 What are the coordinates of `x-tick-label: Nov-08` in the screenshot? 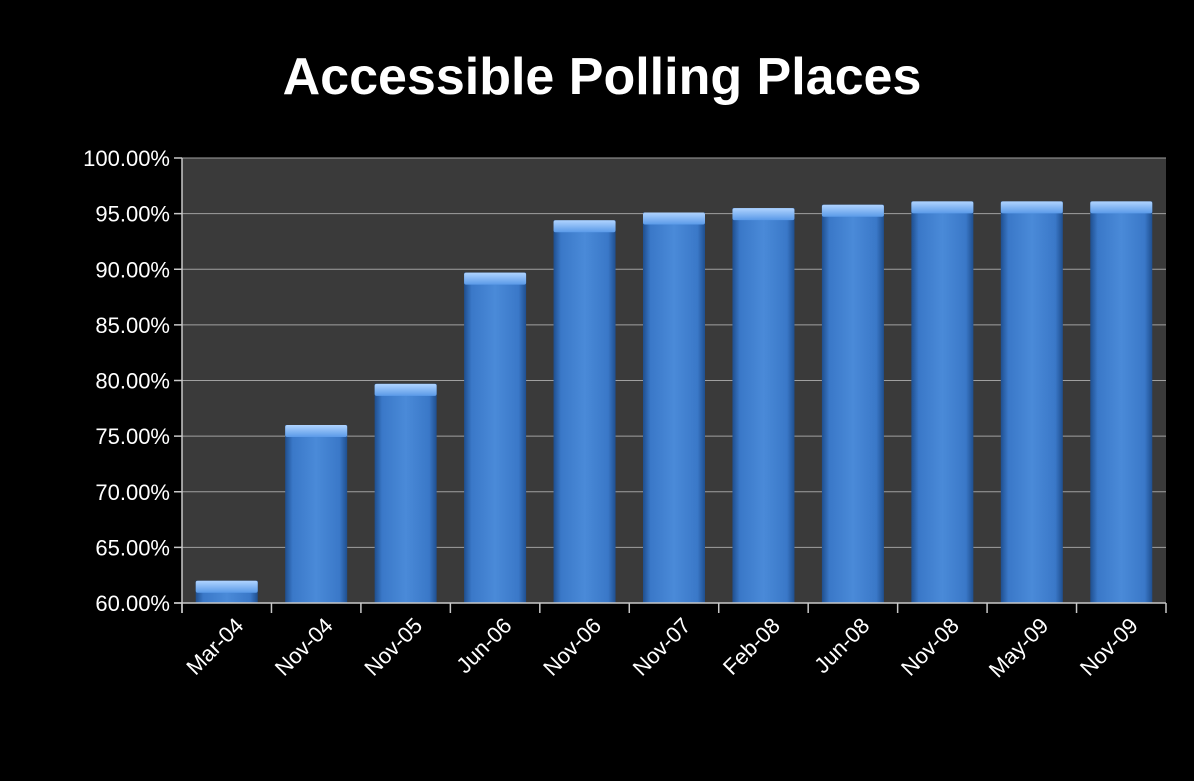 It's located at (930, 647).